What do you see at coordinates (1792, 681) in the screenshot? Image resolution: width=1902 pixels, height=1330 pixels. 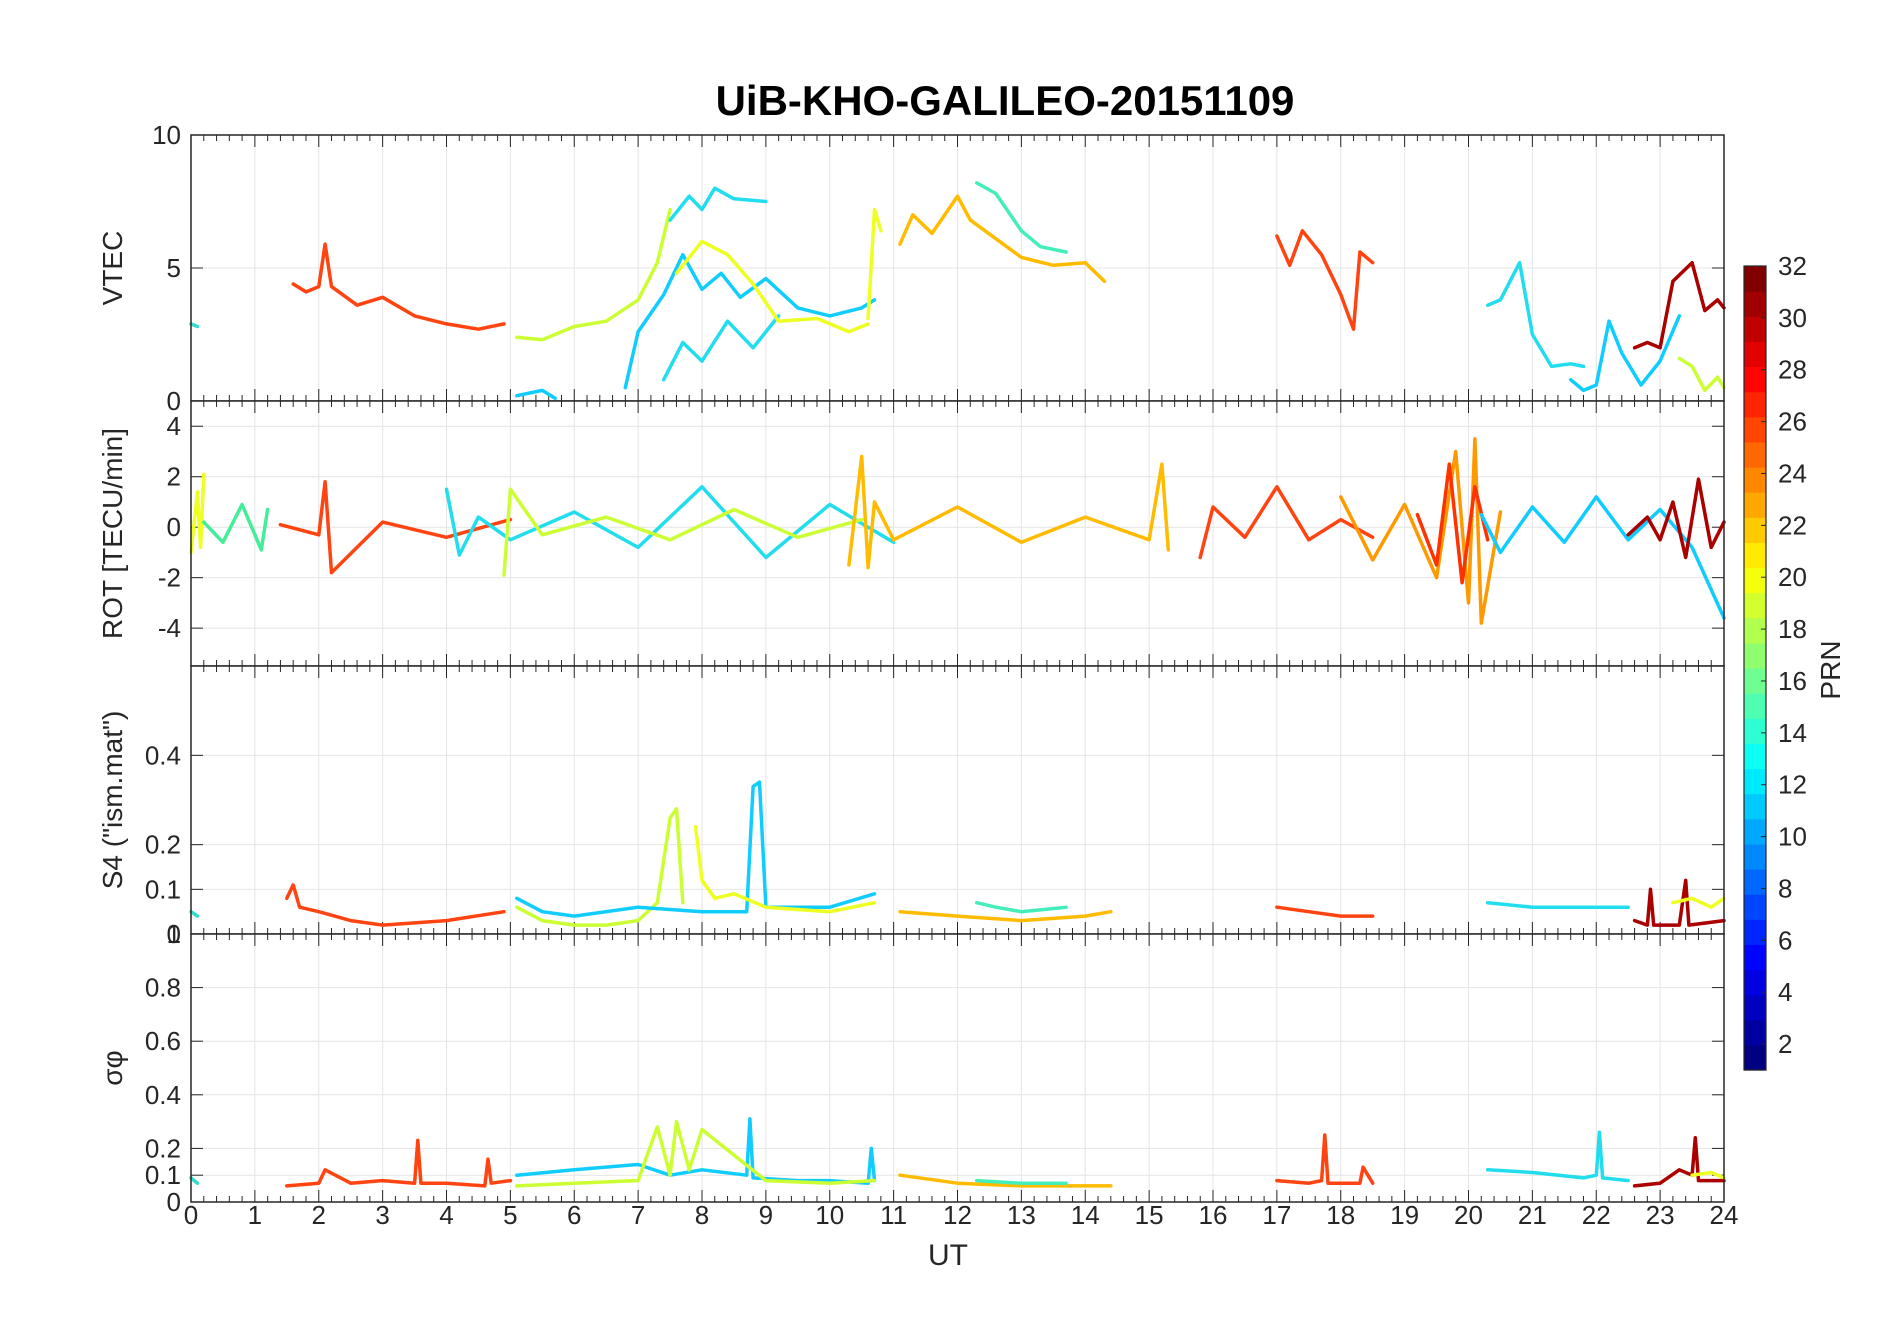 I see `colorbar-tick-label: 16` at bounding box center [1792, 681].